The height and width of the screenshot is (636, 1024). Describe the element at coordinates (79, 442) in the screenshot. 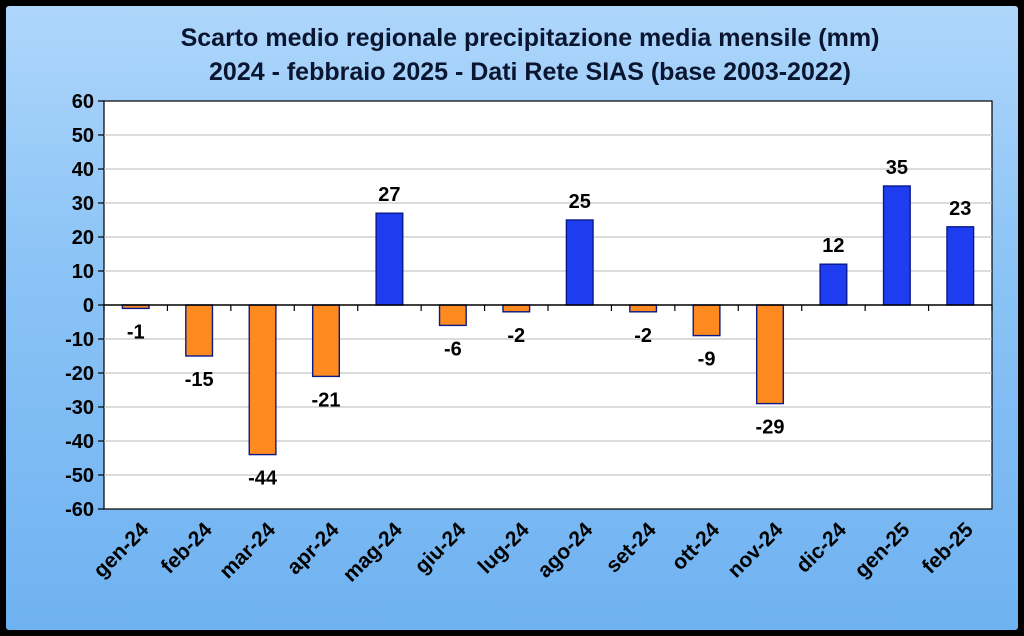

I see `y-tick-label: -40` at that location.